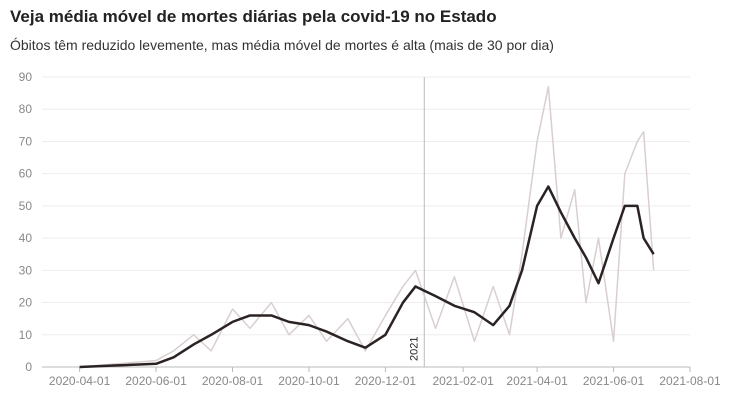 Image resolution: width=738 pixels, height=415 pixels. Describe the element at coordinates (26, 270) in the screenshot. I see `y-tick-label: 30` at that location.